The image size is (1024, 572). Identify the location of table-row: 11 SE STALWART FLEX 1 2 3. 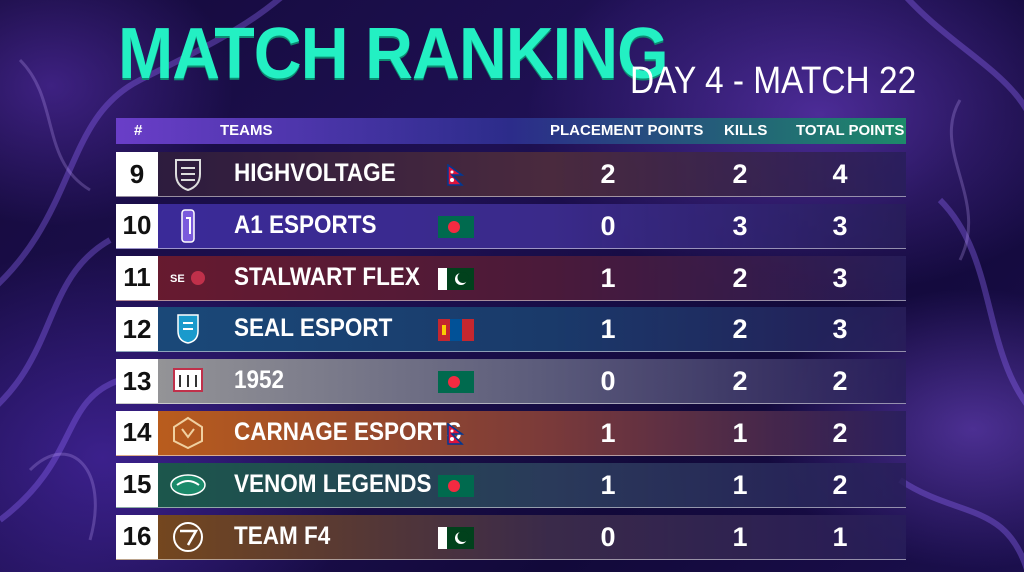
(511, 278).